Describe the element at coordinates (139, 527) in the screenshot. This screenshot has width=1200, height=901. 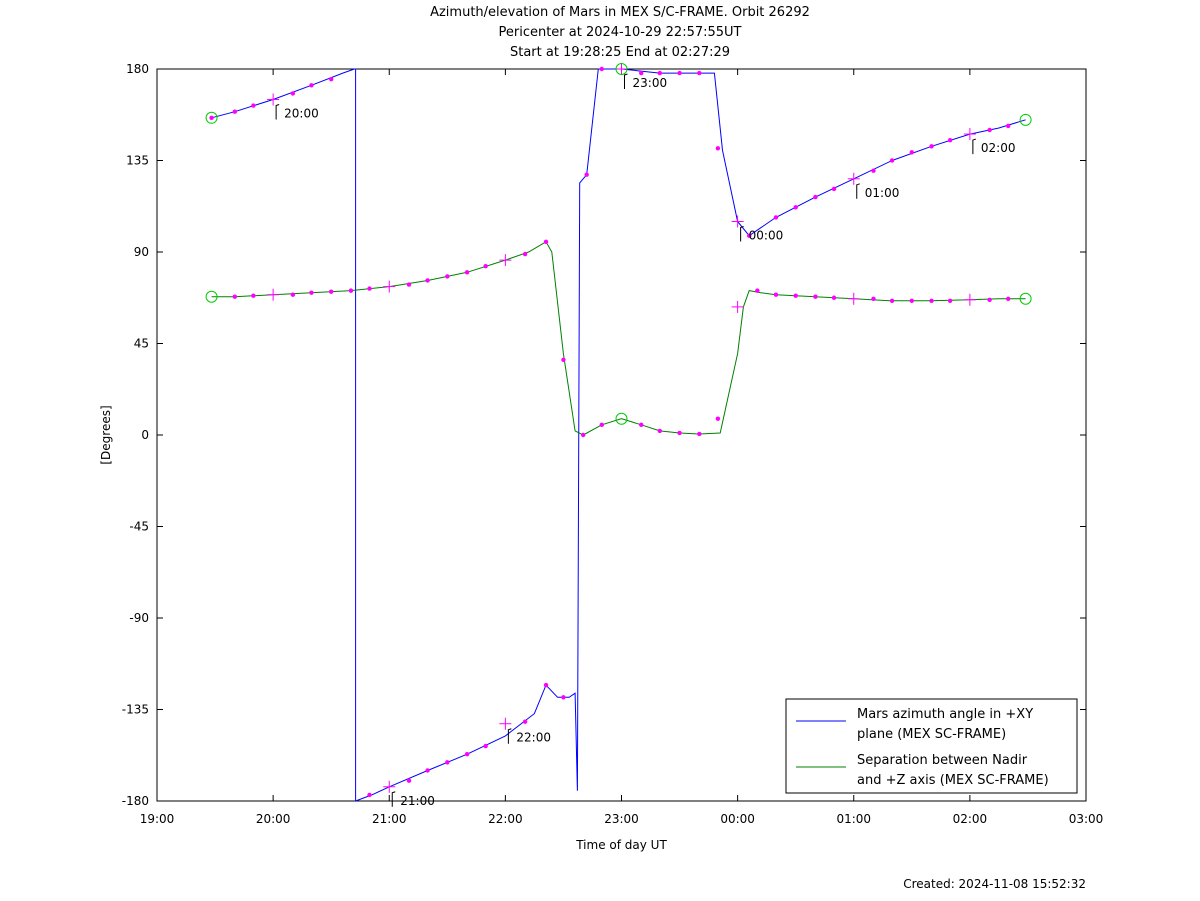
I see `y-tick-label: -45` at that location.